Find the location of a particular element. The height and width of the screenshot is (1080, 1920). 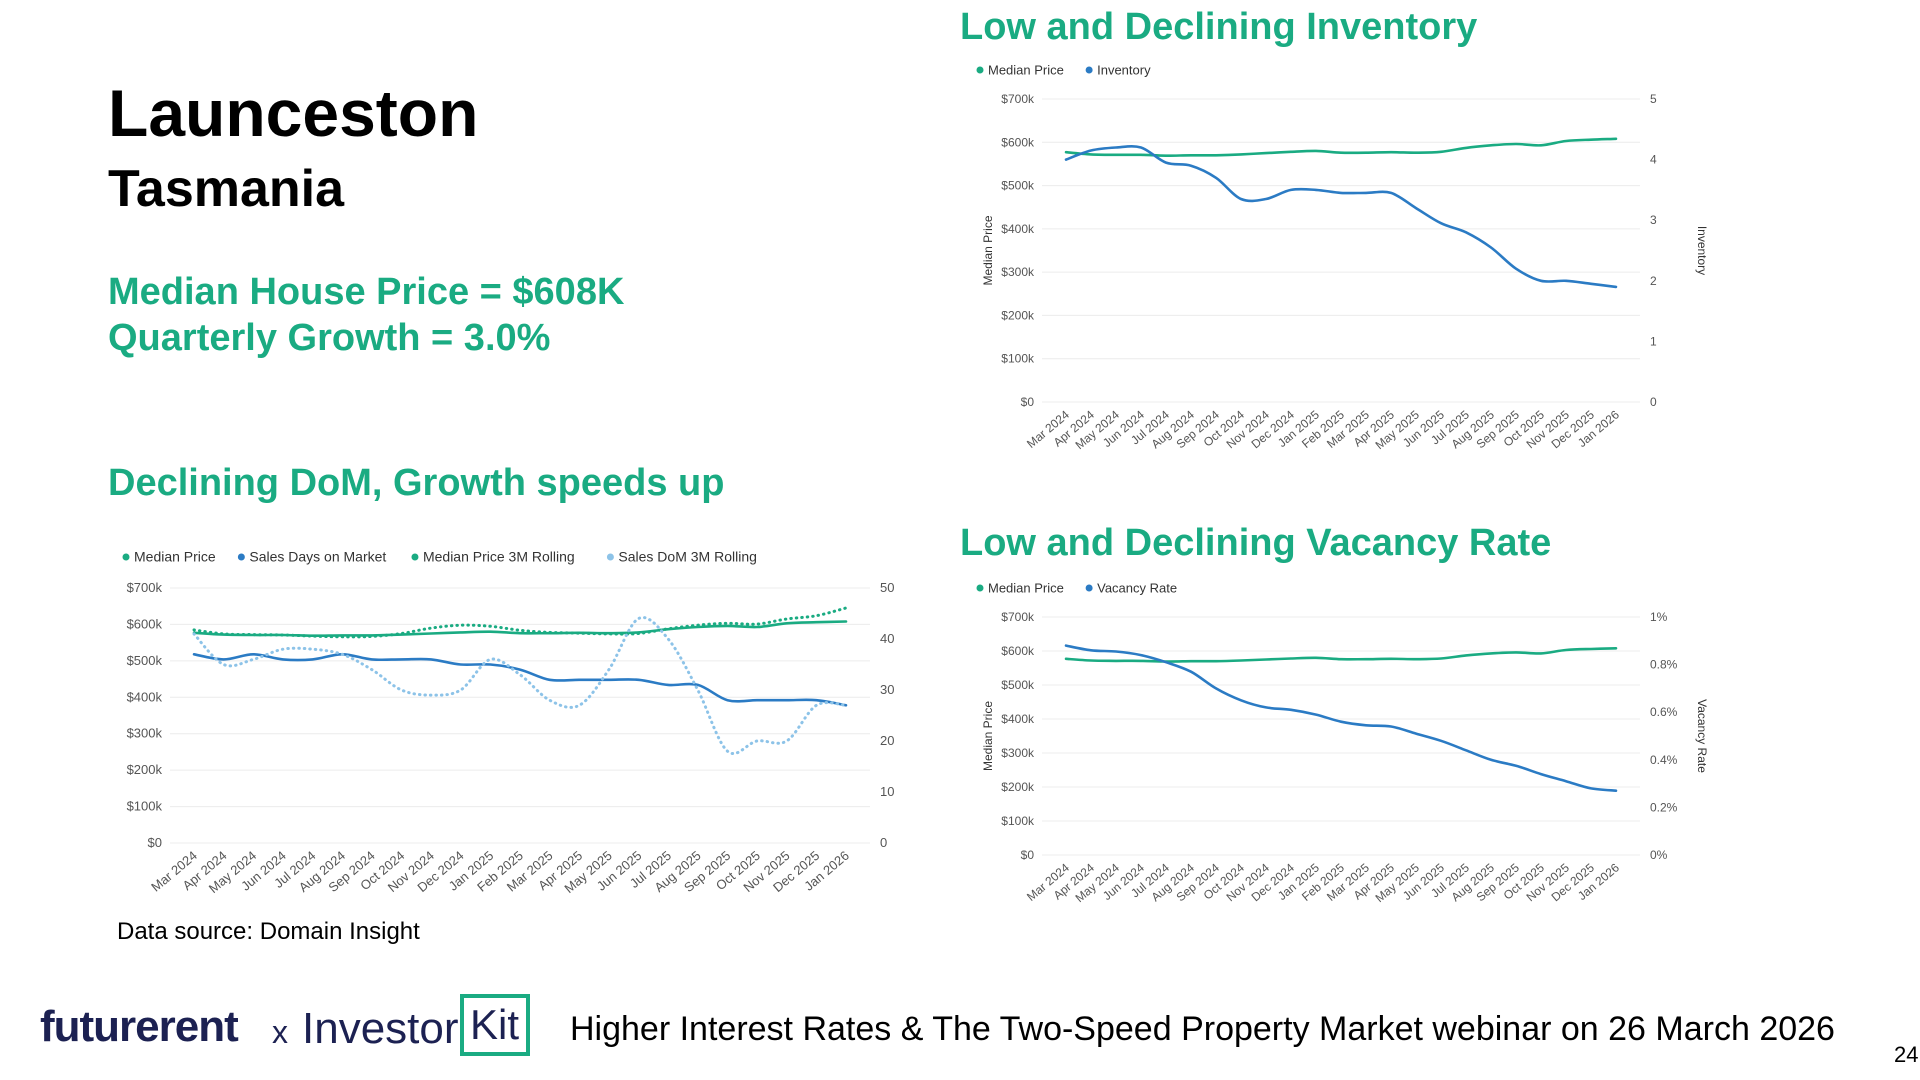

legend-marker-vacancy-rate is located at coordinates (1089, 588).